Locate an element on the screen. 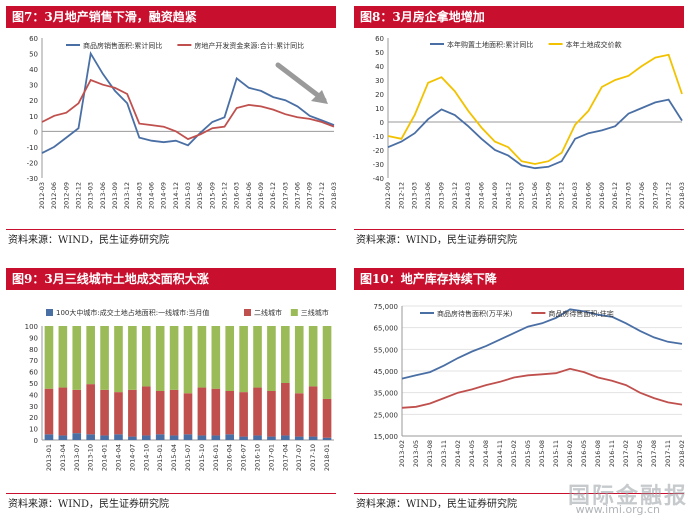 The width and height of the screenshot is (696, 520). y-tick-label: -20 is located at coordinates (378, 151).